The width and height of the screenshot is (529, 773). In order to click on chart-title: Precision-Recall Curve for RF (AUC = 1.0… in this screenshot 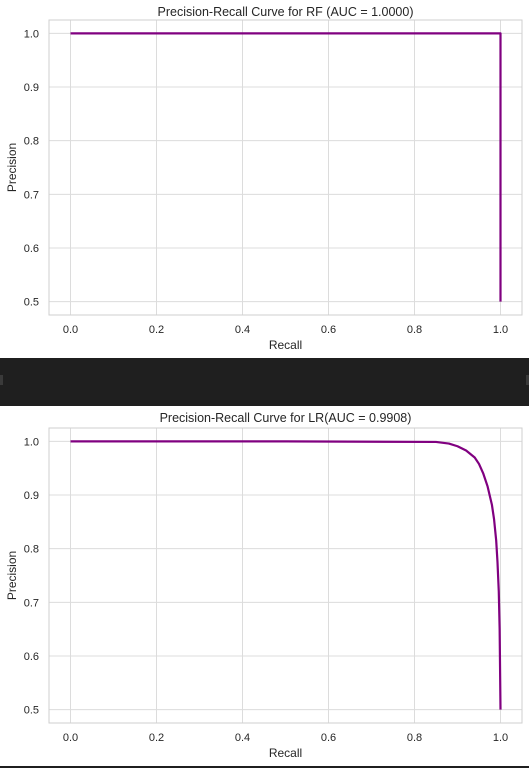, I will do `click(286, 12)`.